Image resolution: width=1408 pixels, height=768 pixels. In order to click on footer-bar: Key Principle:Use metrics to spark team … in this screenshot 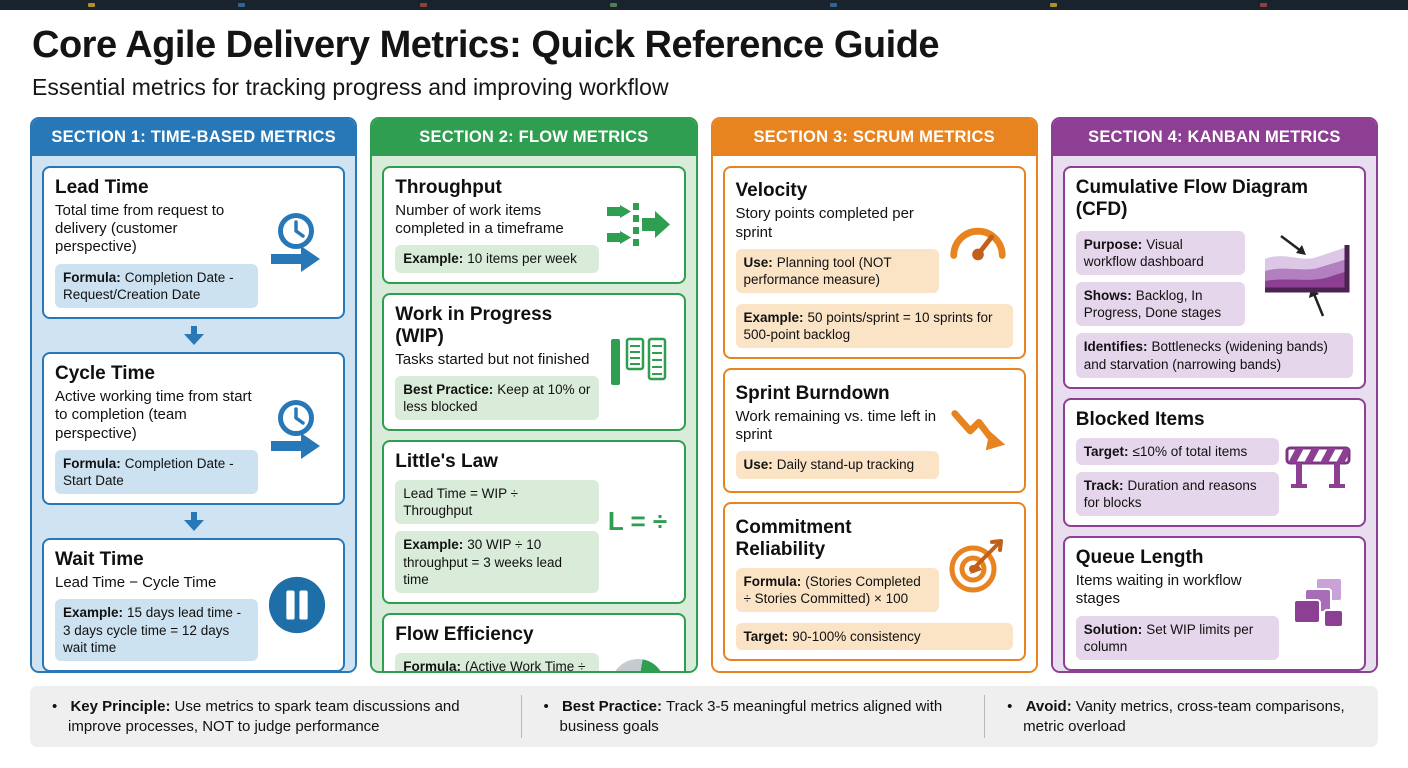, I will do `click(704, 716)`.